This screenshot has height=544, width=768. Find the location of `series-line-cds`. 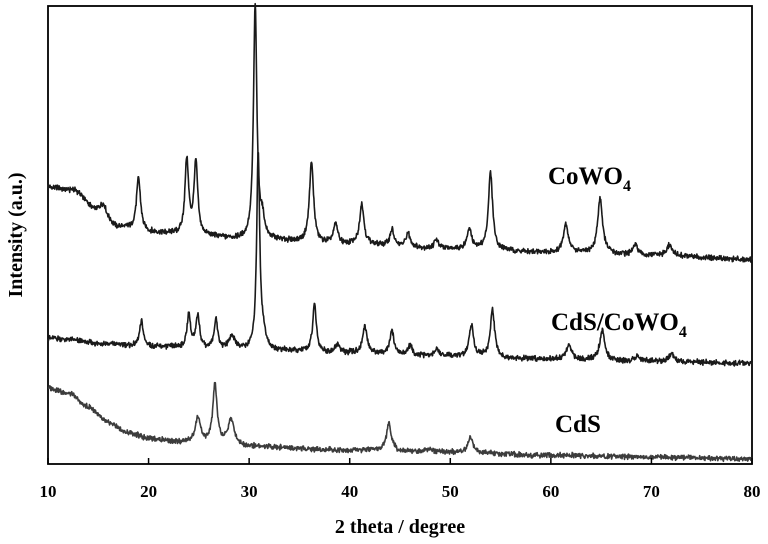

series-line-cds is located at coordinates (400, 422).